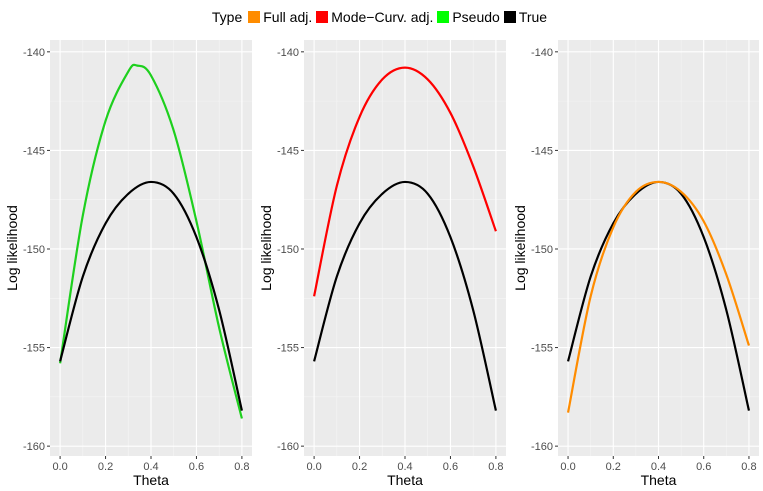  I want to click on legend-item-mode-curv-adj: Mode−Curv. adj., so click(374, 17).